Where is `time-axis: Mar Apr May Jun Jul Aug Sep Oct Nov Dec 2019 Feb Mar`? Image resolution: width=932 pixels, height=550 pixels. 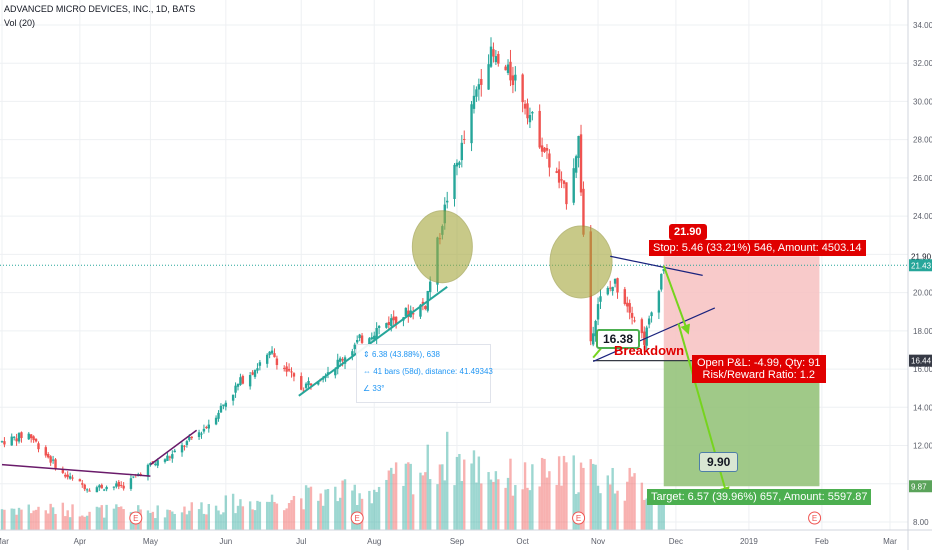
time-axis: Mar Apr May Jun Jul Aug Sep Oct Nov Dec 2019 Feb Mar is located at coordinates (466, 537).